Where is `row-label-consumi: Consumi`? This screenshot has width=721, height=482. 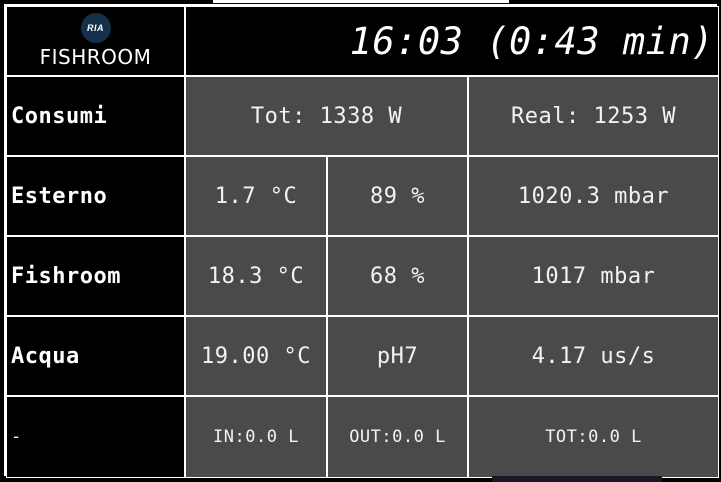 row-label-consumi: Consumi is located at coordinates (95, 116).